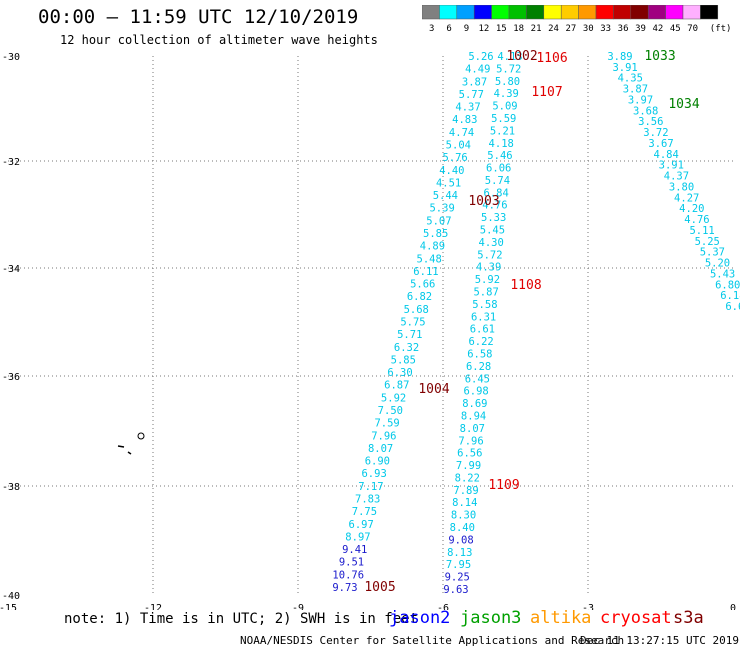  I want to click on swh-value: 8.13, so click(459, 553).